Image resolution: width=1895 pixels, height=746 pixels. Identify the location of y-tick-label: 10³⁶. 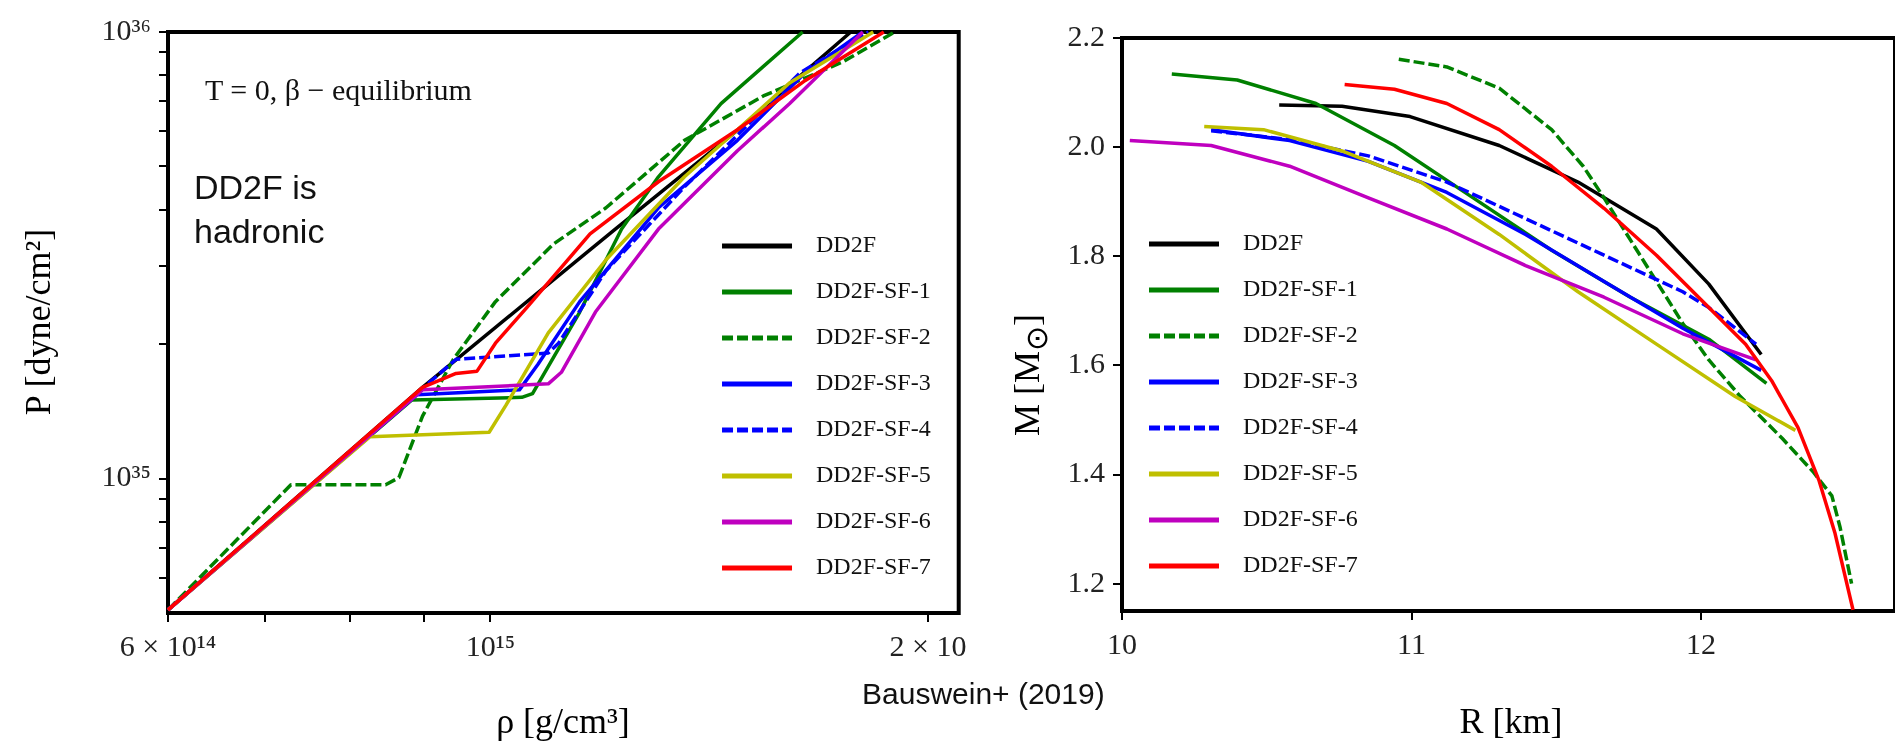
(126, 29).